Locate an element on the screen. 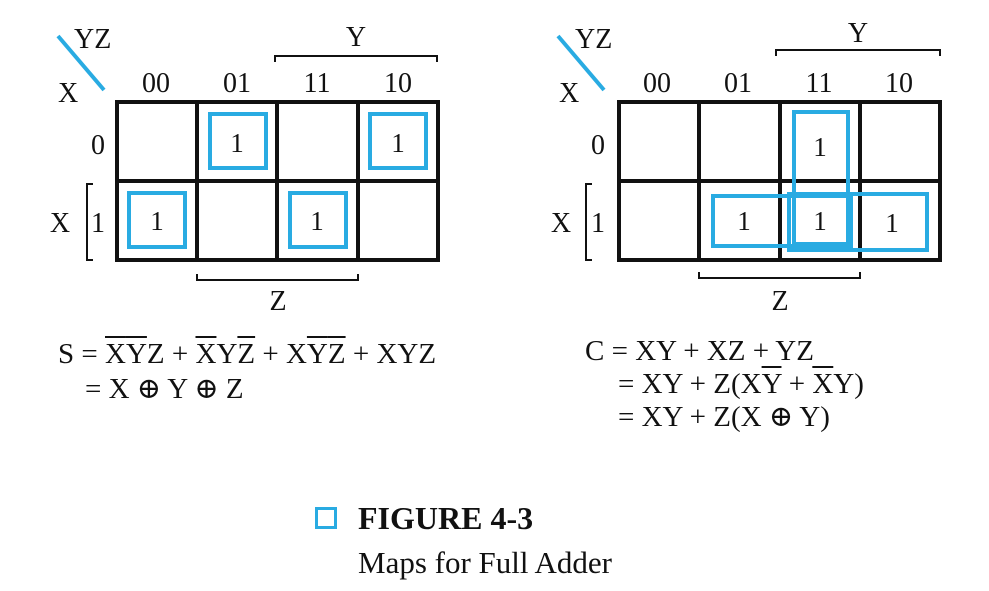 This screenshot has height=591, width=989. carry-overbar-x: X is located at coordinates (823, 384).